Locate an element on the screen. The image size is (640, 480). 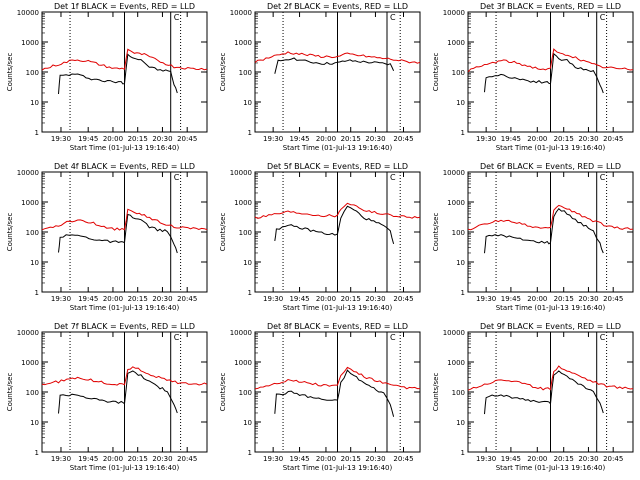
panel-2-ytick-label: 1000 is located at coordinates (243, 43).